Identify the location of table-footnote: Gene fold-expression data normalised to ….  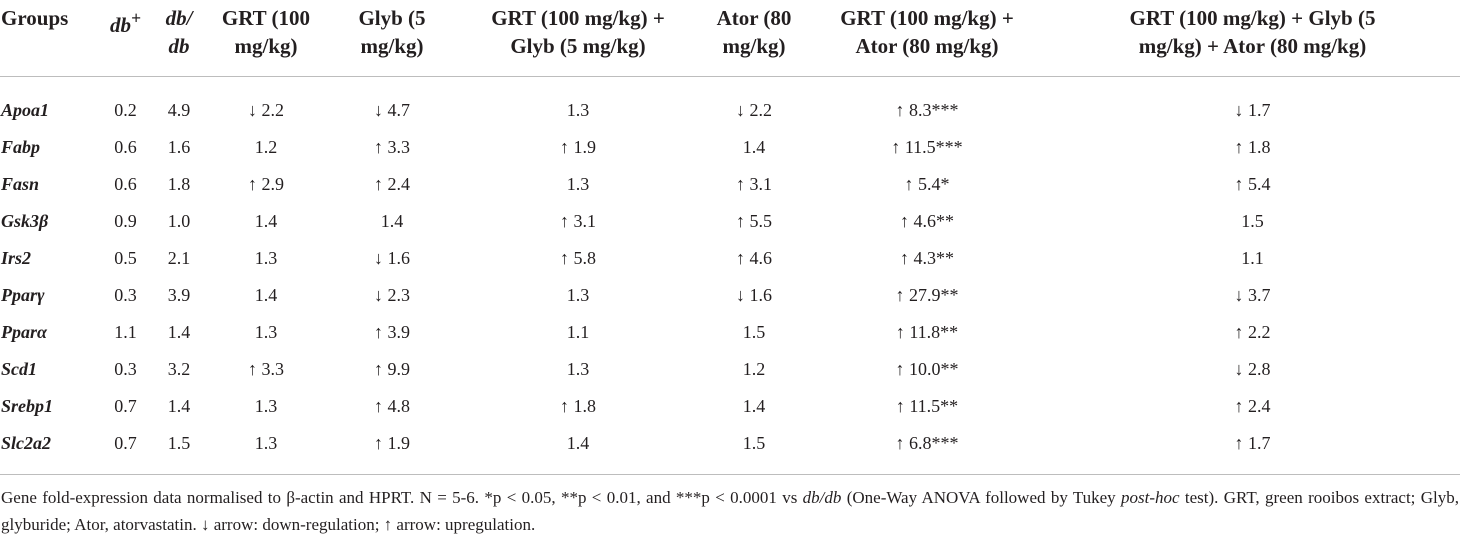
(730, 511).